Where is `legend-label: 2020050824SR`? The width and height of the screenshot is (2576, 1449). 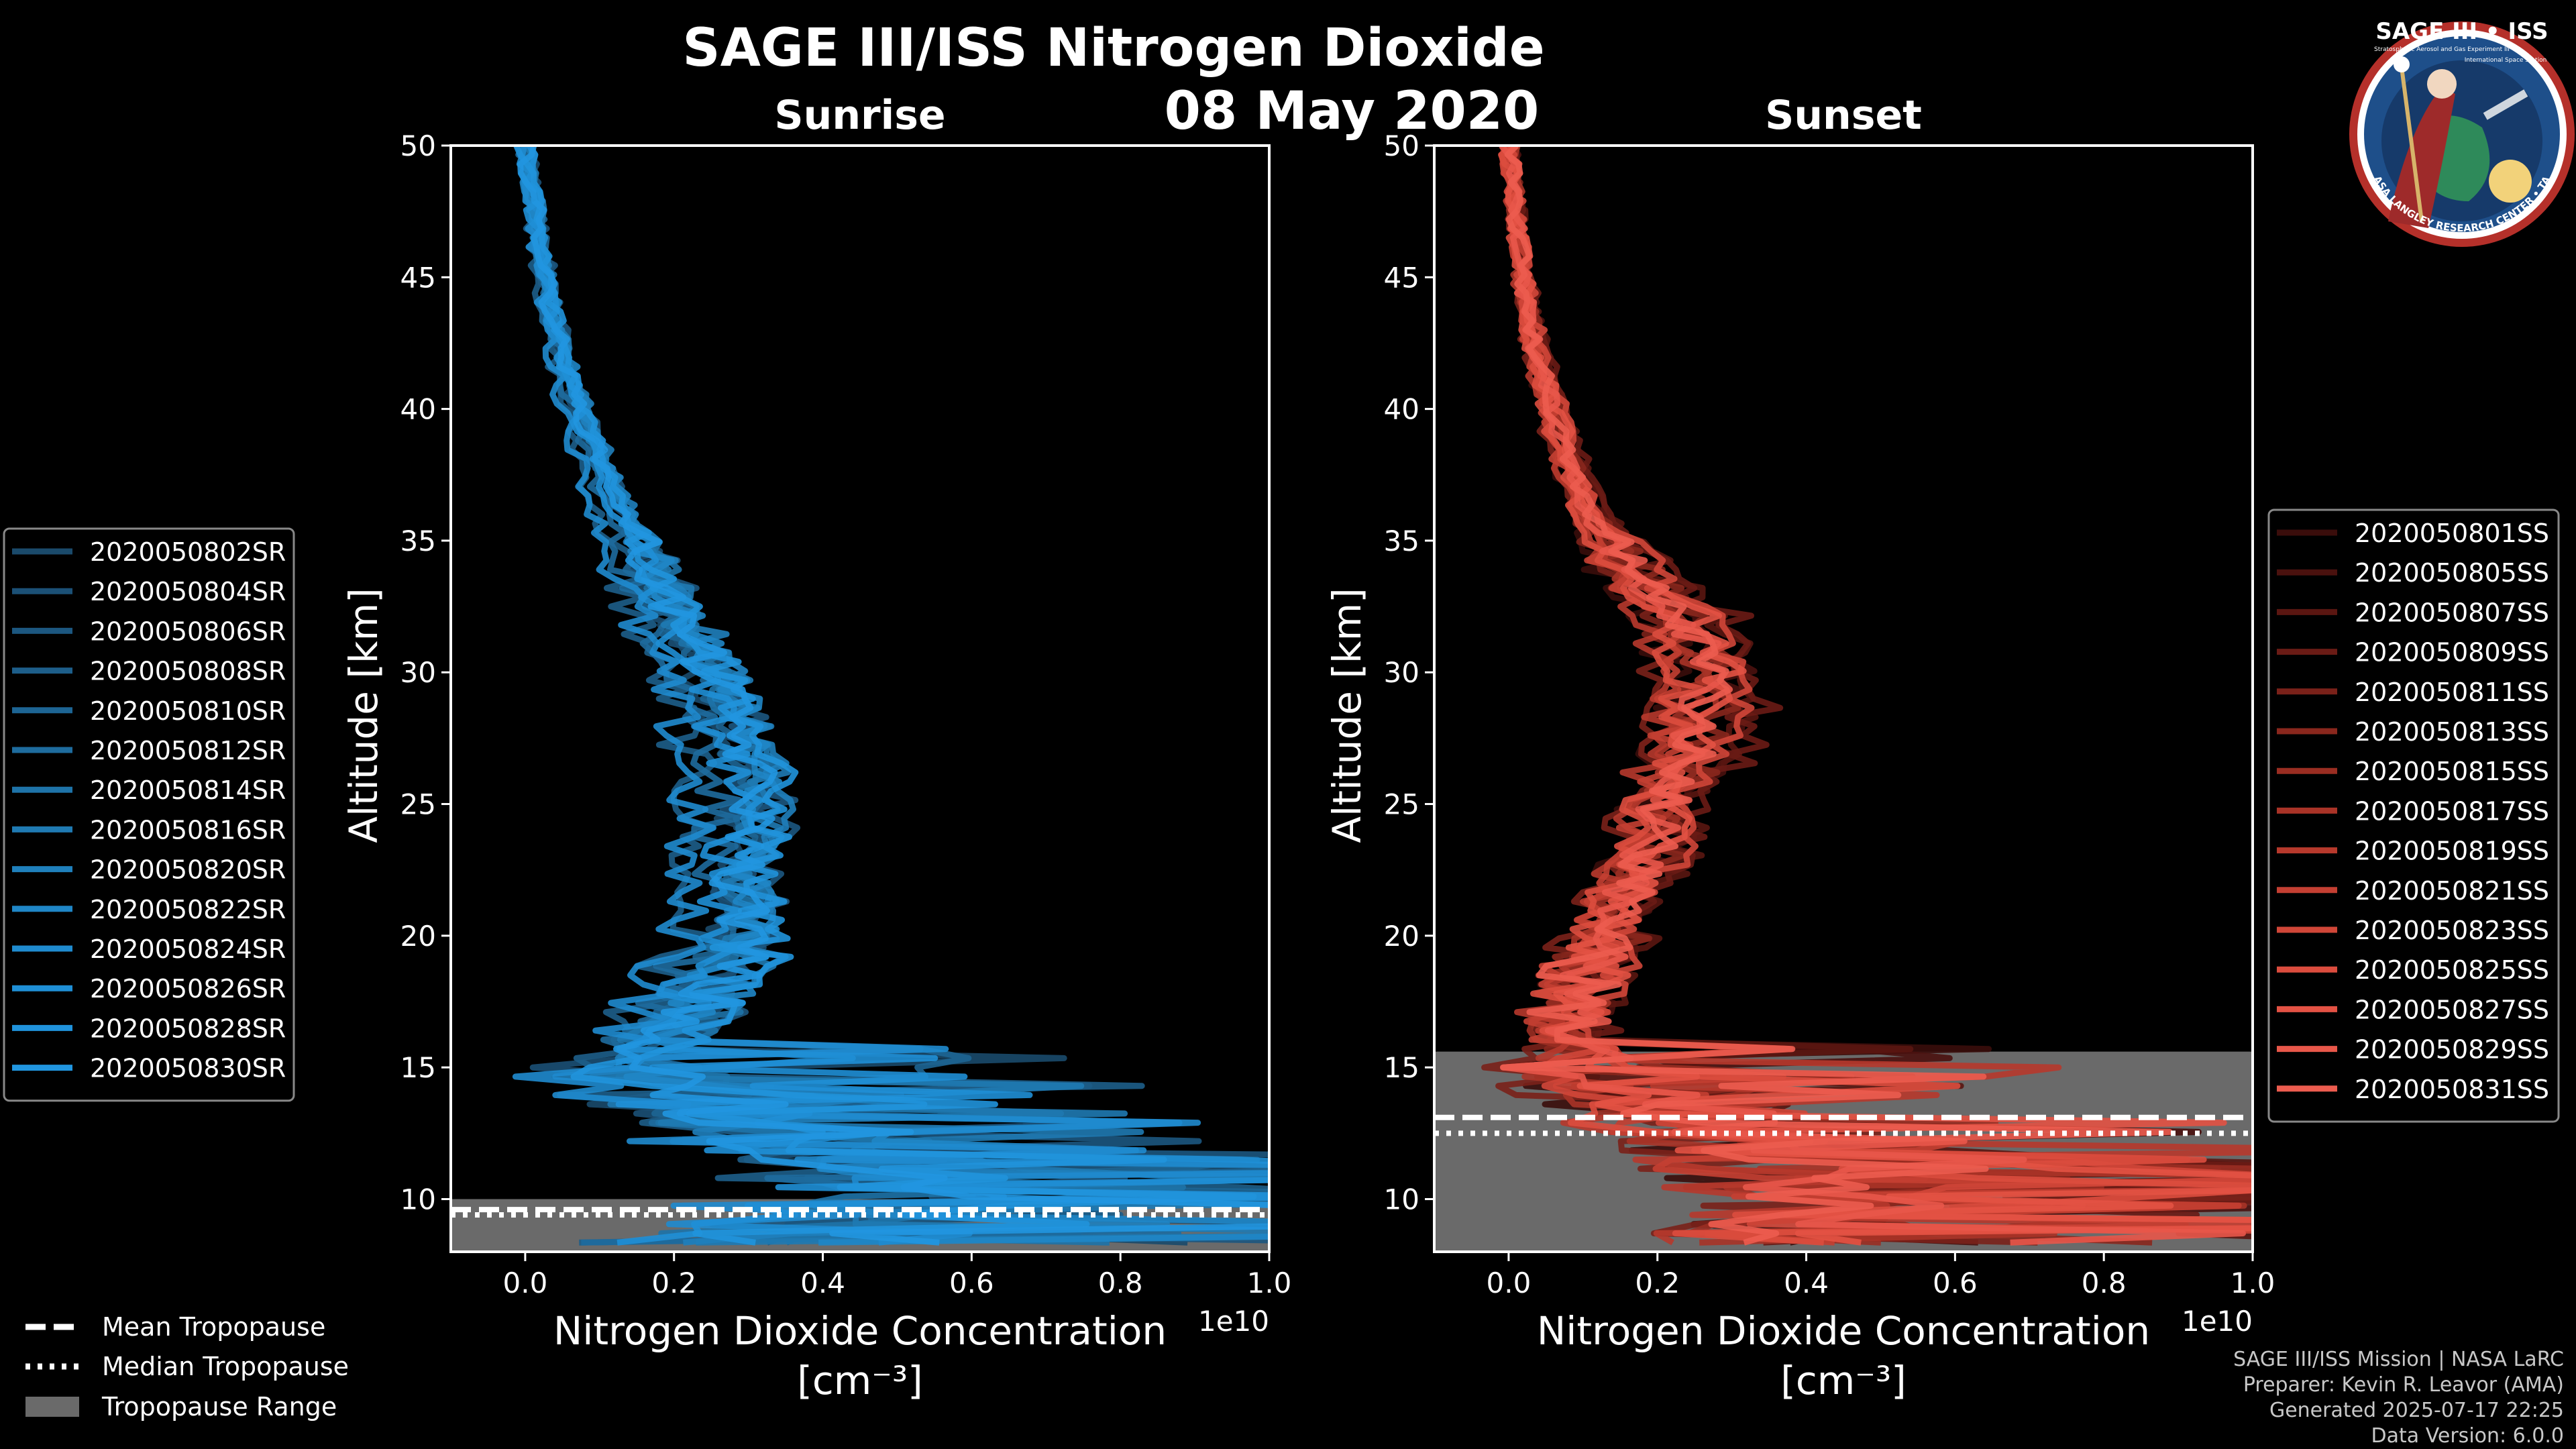 legend-label: 2020050824SR is located at coordinates (188, 949).